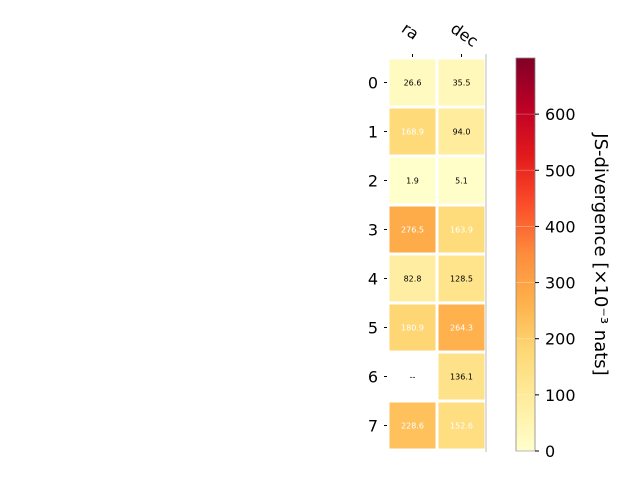 Image resolution: width=640 pixels, height=480 pixels. Describe the element at coordinates (560, 339) in the screenshot. I see `colorbar-tick-label: 200` at that location.